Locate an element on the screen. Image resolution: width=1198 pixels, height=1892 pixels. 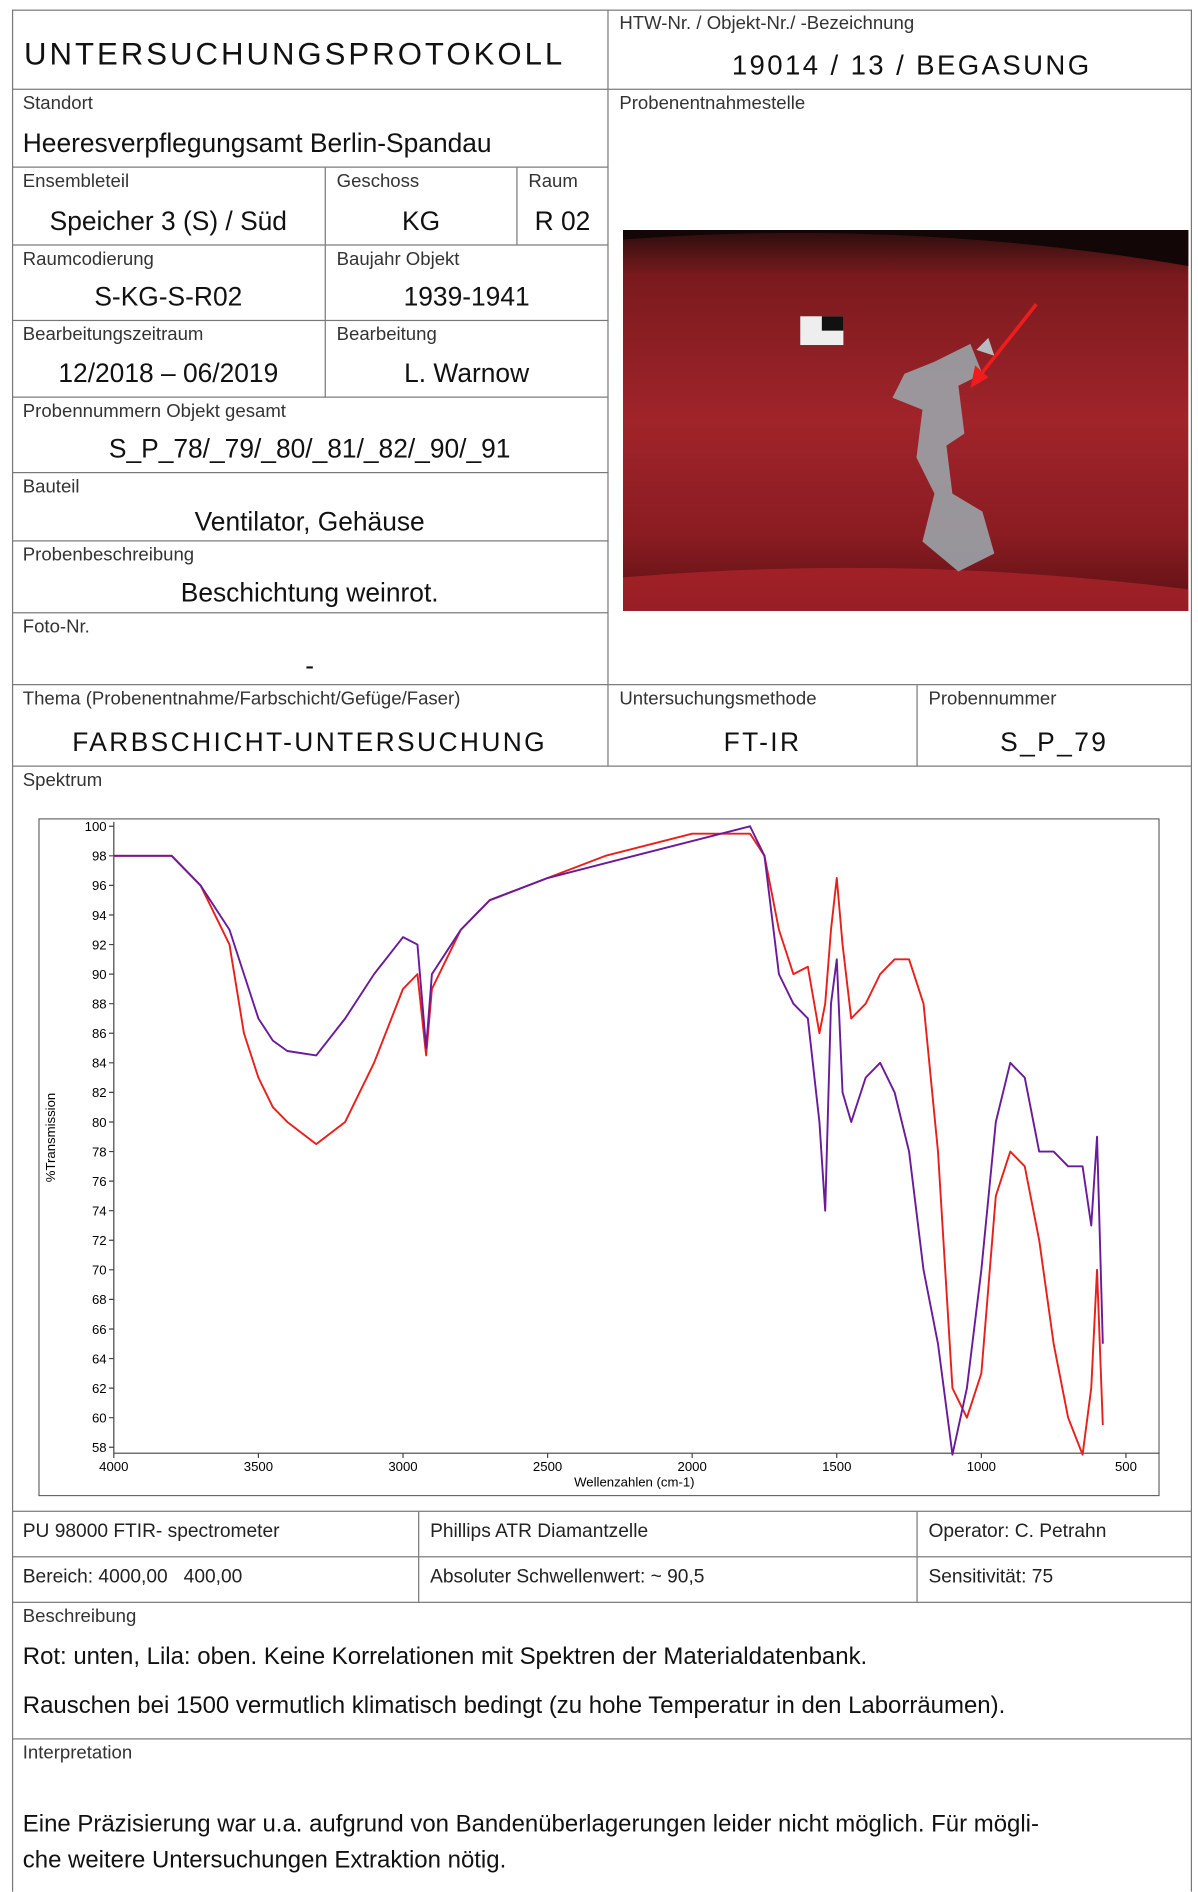
y-tick-label: 94 is located at coordinates (99, 915).